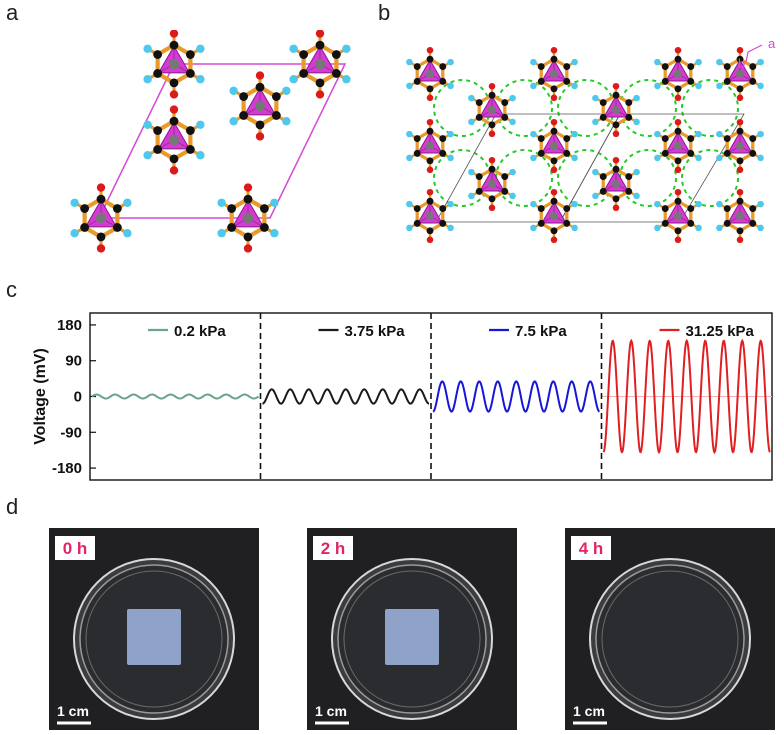 This screenshot has width=784, height=735. Describe the element at coordinates (741, 63) in the screenshot. I see `axis-label-b: b` at that location.